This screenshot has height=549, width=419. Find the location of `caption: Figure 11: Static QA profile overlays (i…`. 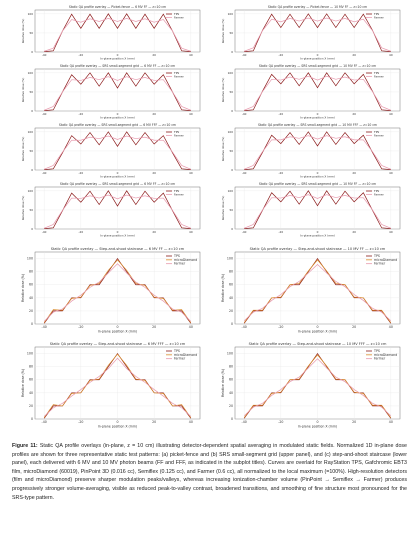

caption: Figure 11: Static QA profile overlays (i… is located at coordinates (209, 472).